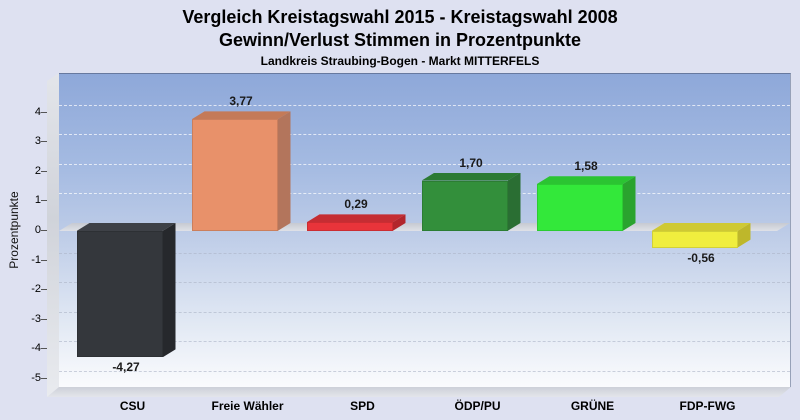 This screenshot has height=420, width=800. I want to click on y-tick-mark--3, so click(44, 319).